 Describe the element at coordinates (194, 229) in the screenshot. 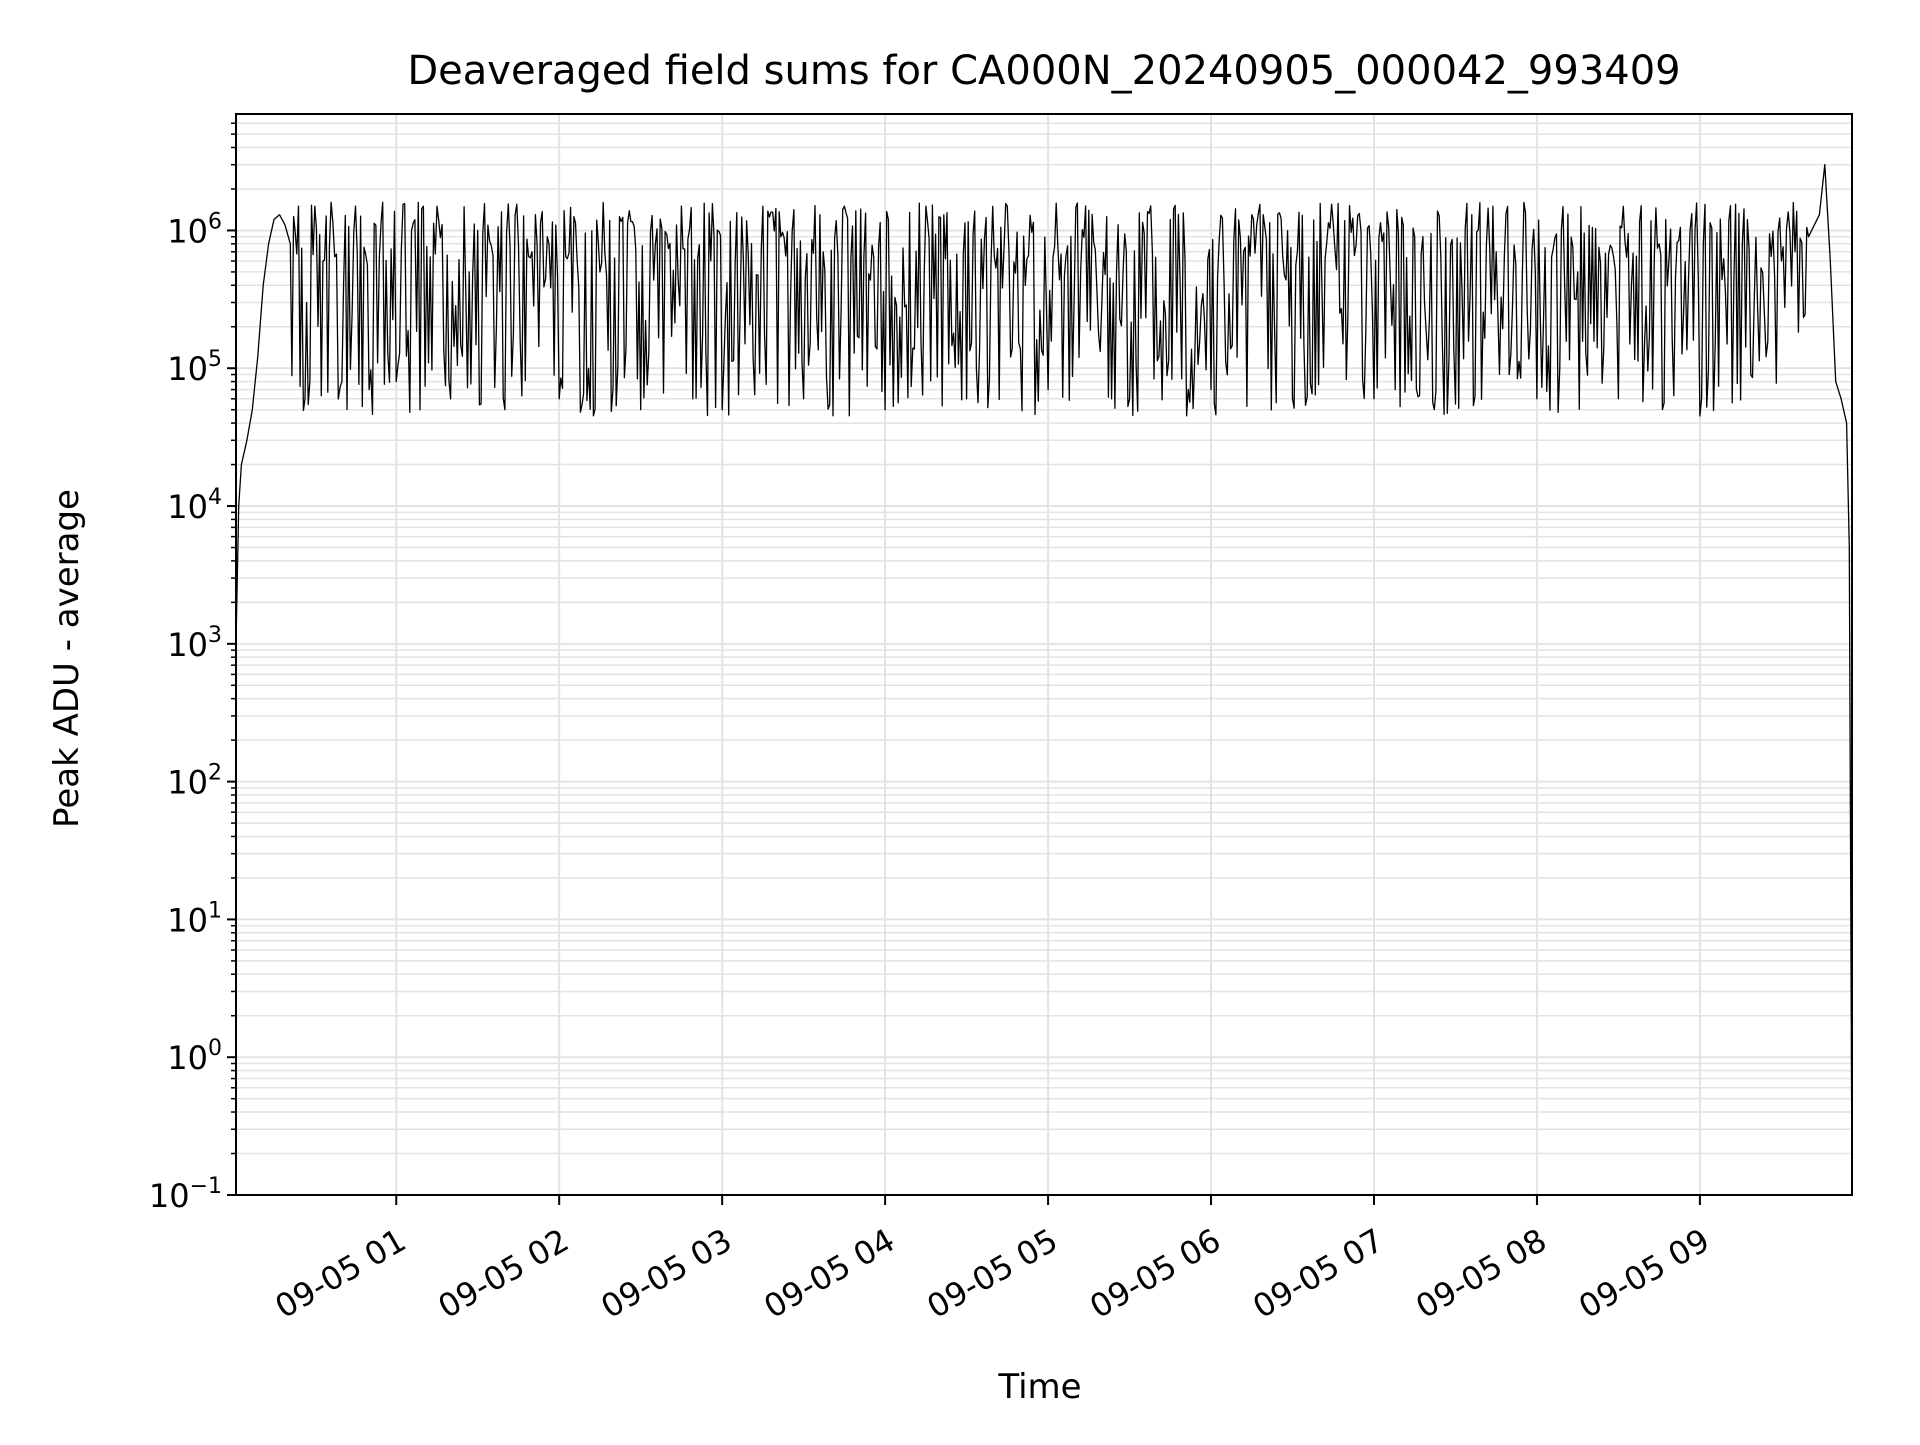

I see `y-tick-label: 10⁶` at that location.